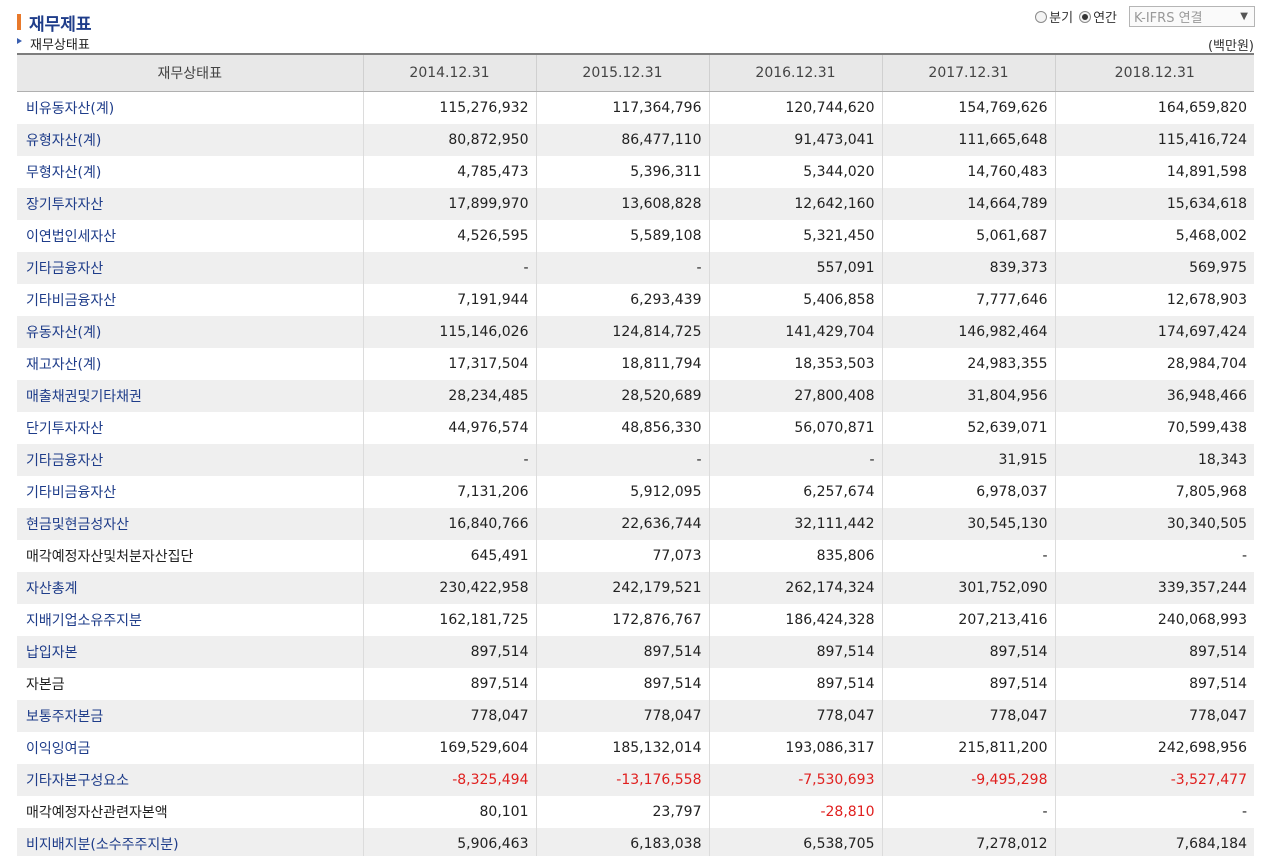 This screenshot has height=856, width=1263. I want to click on value-cell: 215,811,200, so click(968, 748).